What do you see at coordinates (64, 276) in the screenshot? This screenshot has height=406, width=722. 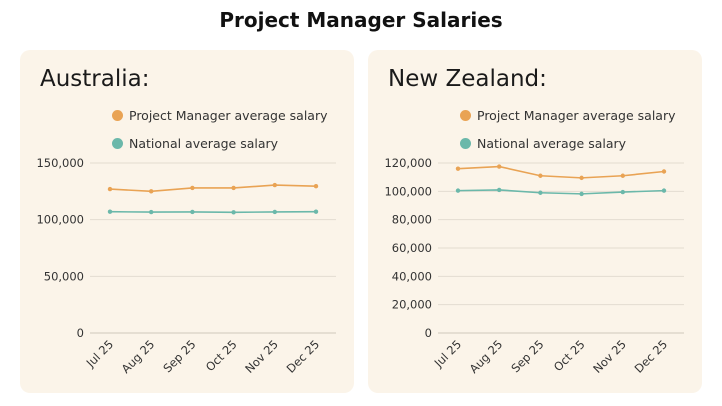 I see `y-tick-label: 50,000` at bounding box center [64, 276].